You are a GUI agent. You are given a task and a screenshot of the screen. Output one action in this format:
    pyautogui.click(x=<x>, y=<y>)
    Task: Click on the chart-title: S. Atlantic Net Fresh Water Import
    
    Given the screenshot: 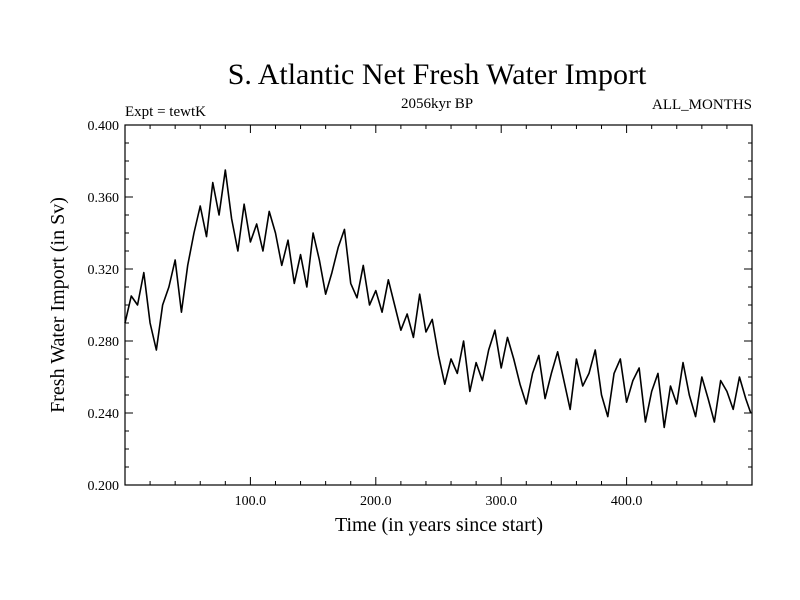 What is the action you would take?
    pyautogui.click(x=437, y=74)
    